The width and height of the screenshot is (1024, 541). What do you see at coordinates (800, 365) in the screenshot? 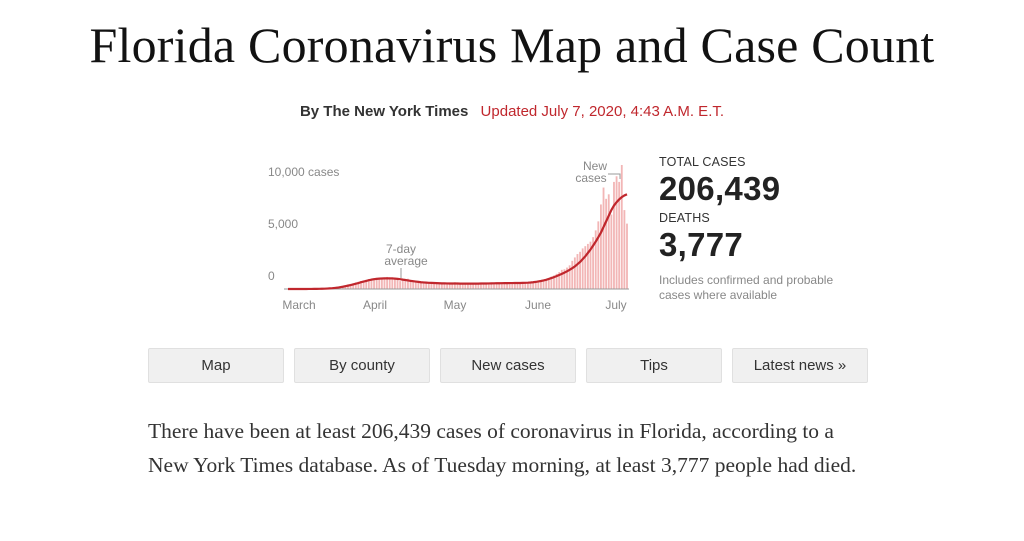
I see `nav-latest-news-button: Latest news »` at bounding box center [800, 365].